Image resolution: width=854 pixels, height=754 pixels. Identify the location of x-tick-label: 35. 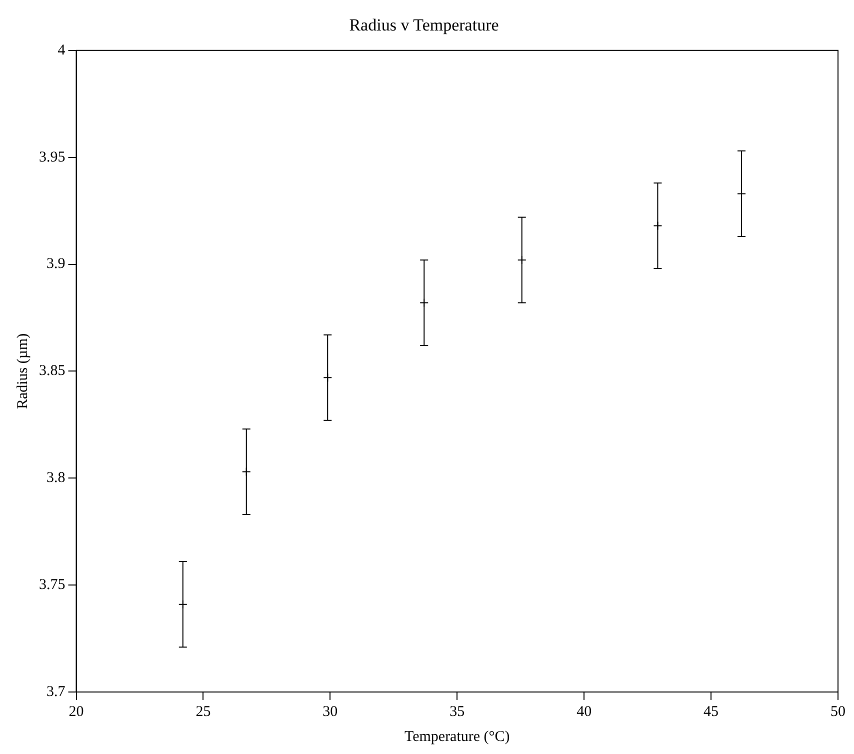
(457, 712).